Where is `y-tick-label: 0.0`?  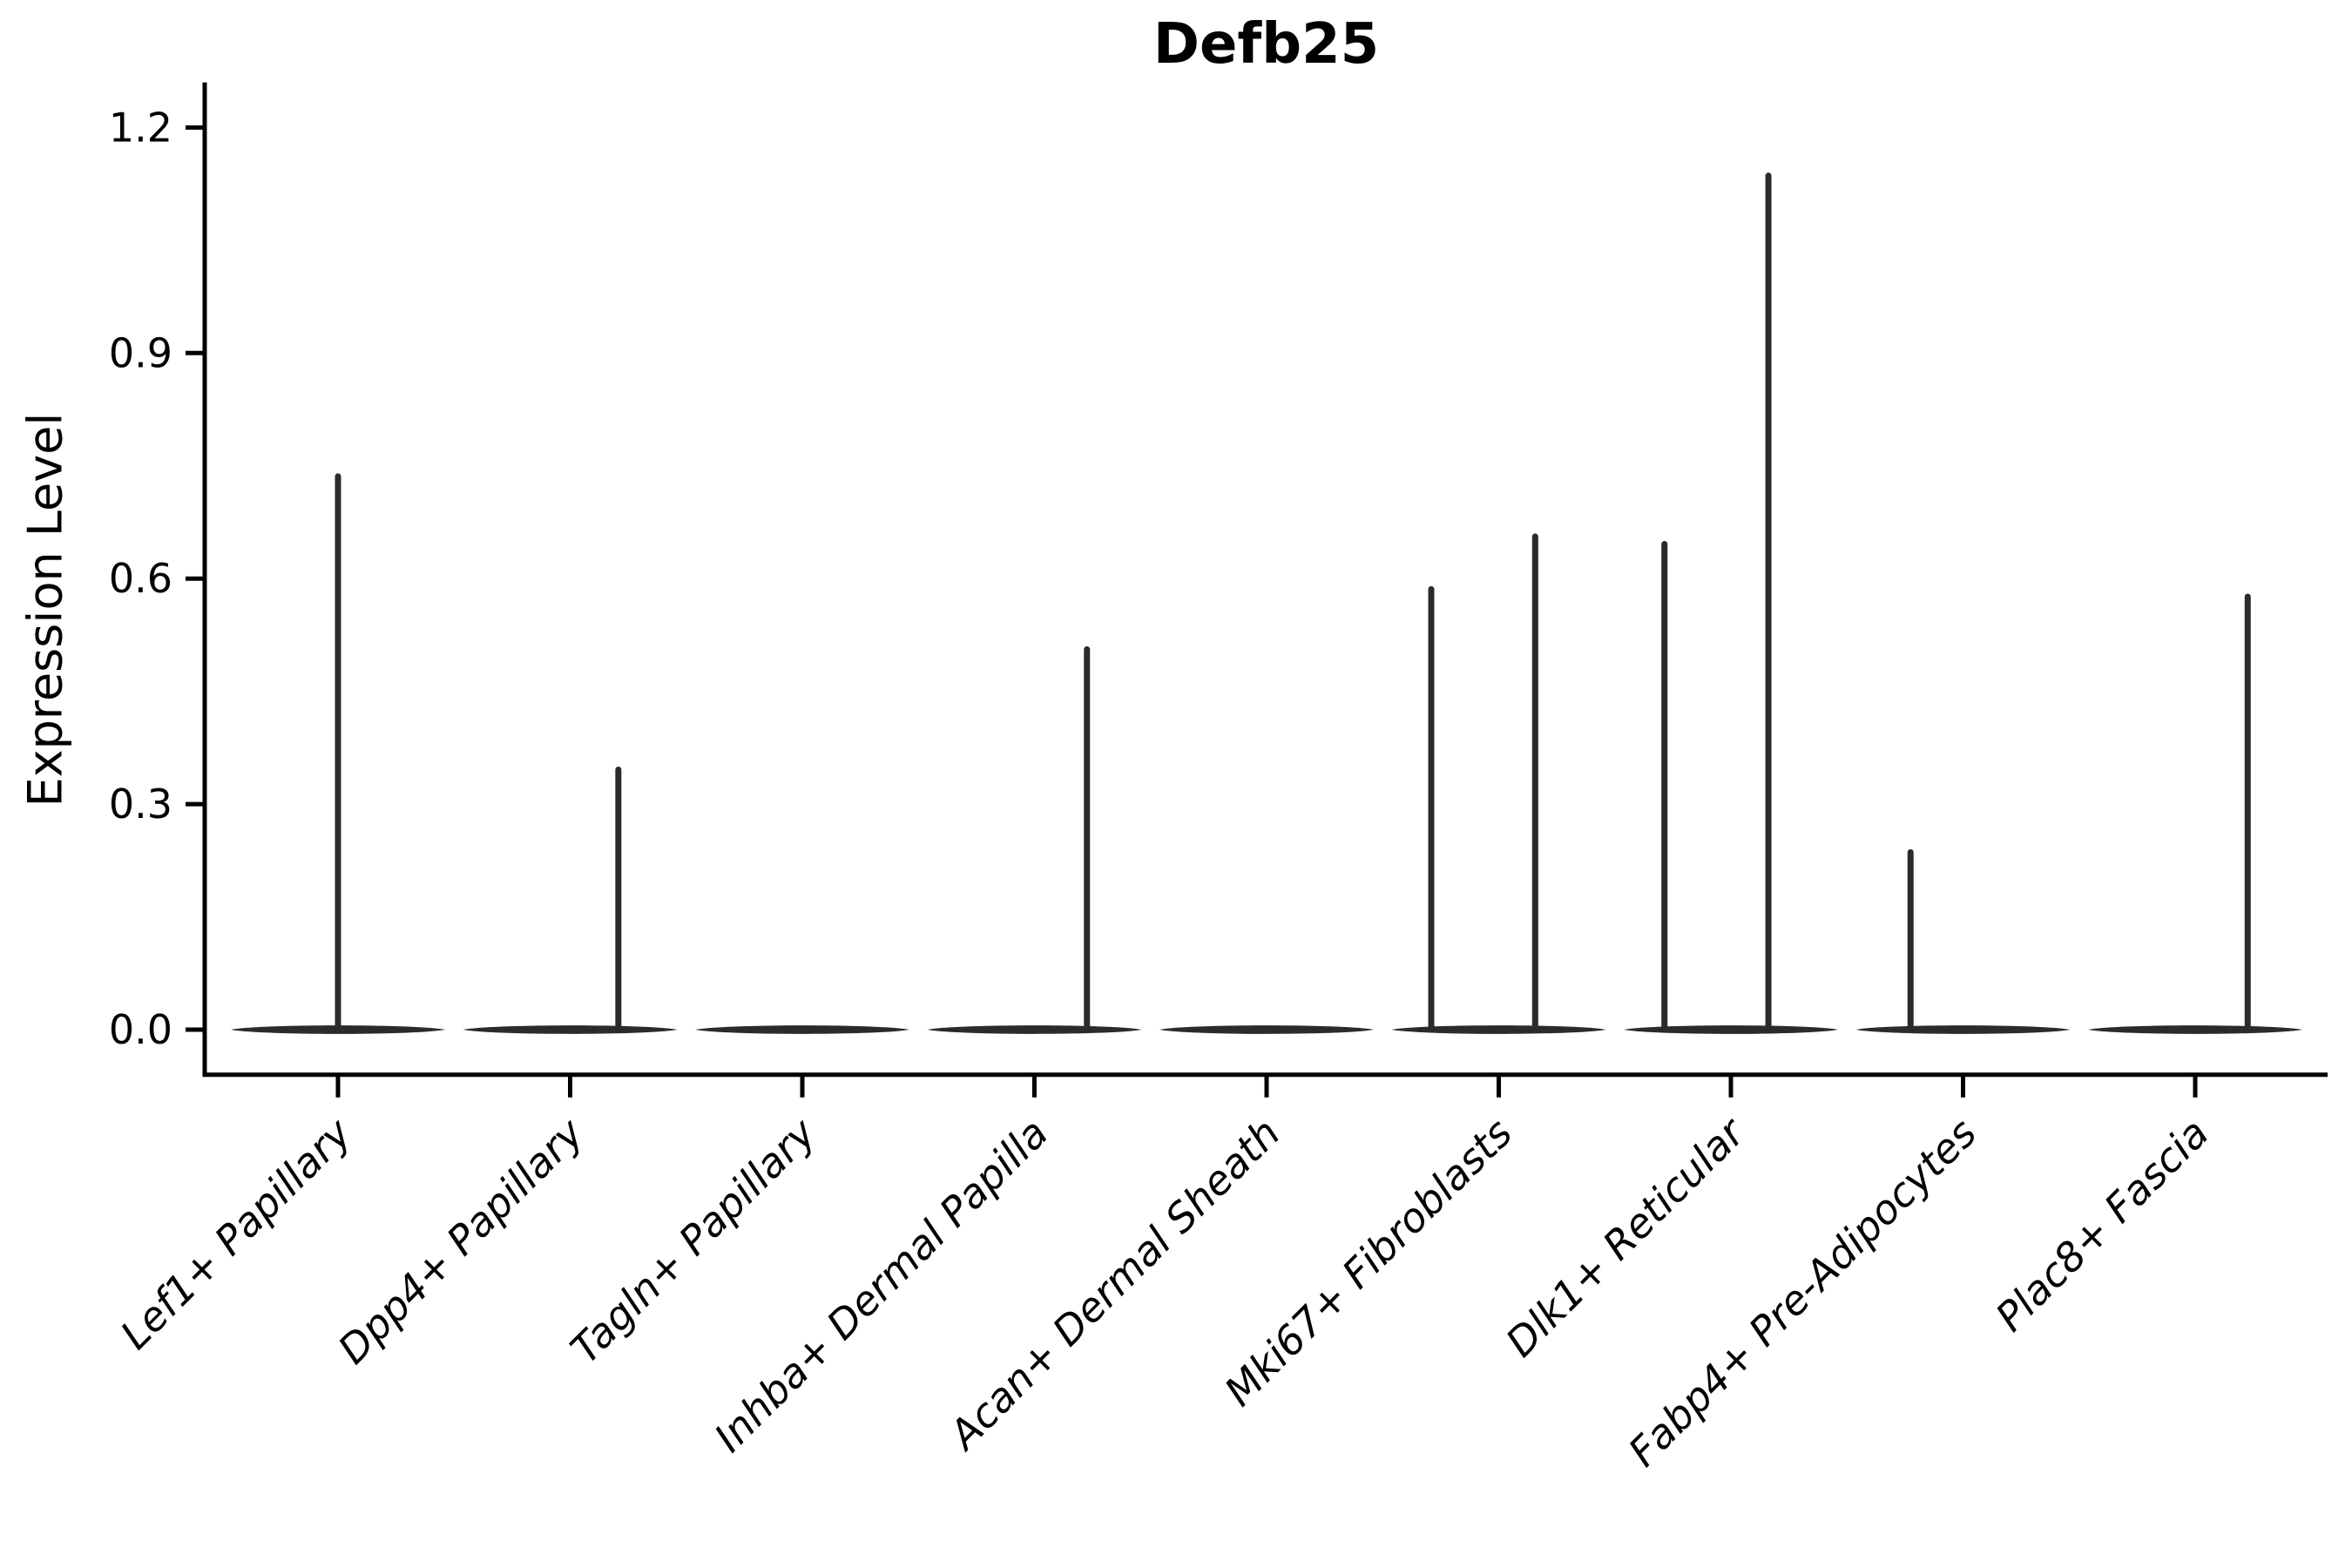
y-tick-label: 0.0 is located at coordinates (140, 1029).